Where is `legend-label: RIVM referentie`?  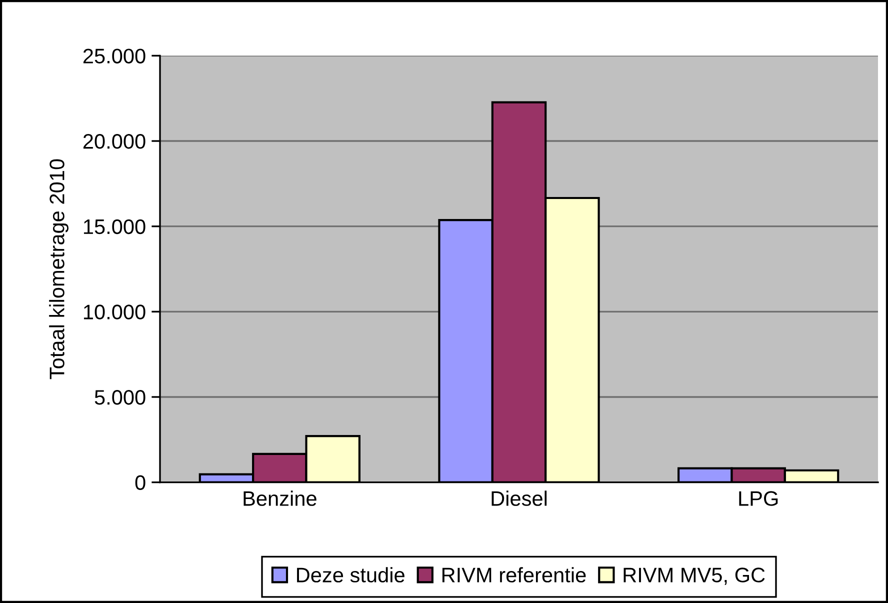 legend-label: RIVM referentie is located at coordinates (514, 574).